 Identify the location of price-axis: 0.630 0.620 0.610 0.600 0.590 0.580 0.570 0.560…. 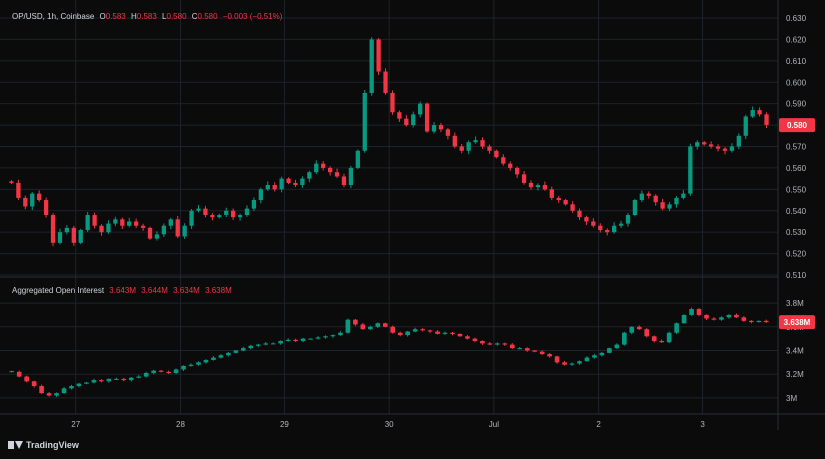
(796, 147).